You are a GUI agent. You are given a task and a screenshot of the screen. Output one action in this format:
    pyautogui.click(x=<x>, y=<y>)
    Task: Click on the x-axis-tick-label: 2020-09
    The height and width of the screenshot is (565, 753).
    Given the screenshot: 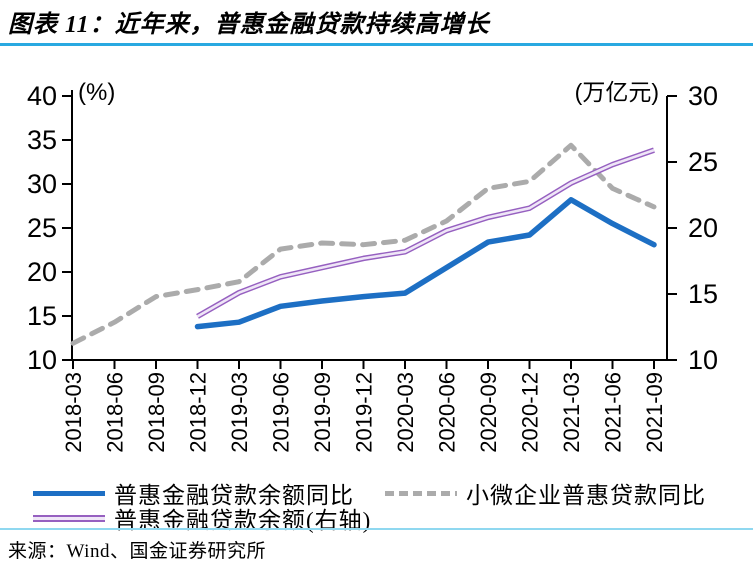 What is the action you would take?
    pyautogui.click(x=488, y=412)
    